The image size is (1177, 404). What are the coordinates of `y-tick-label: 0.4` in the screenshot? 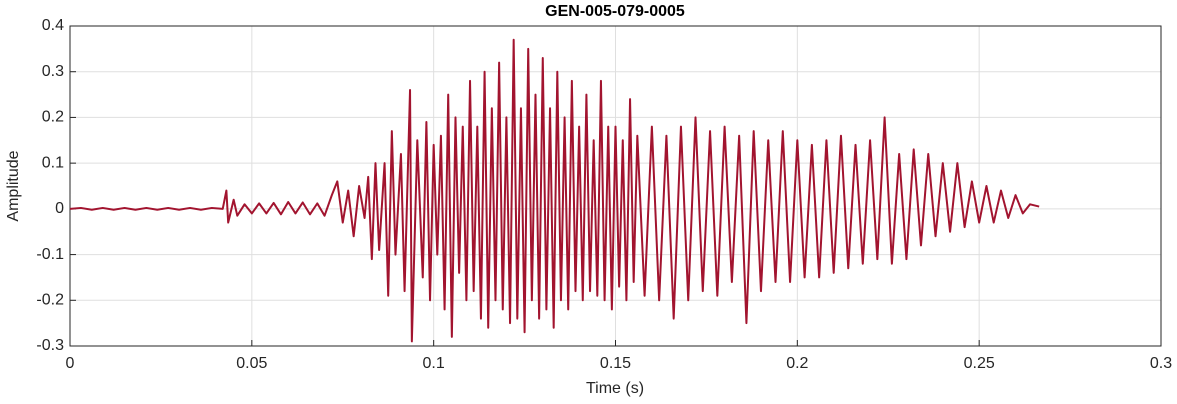 It's located at (53, 25).